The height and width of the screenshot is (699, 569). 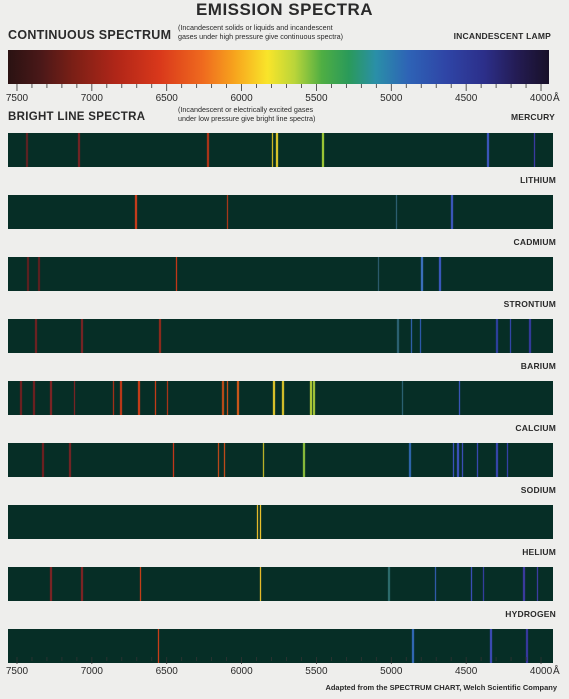 I want to click on axis-top-tick-label: 7000, so click(x=92, y=98).